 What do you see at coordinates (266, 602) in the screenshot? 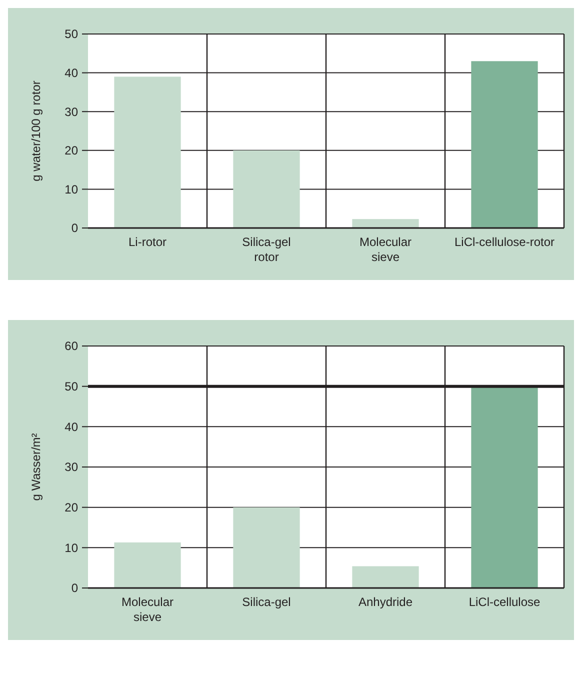
I see `x-tick-label: Silica-gel` at bounding box center [266, 602].